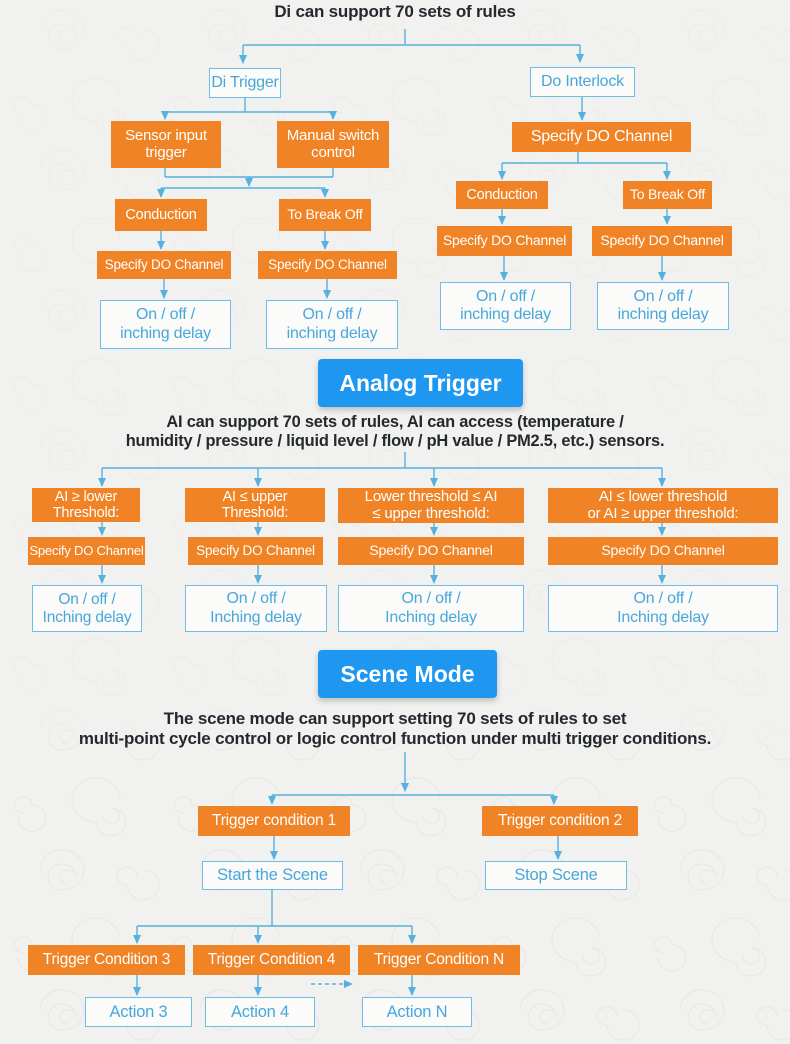 Image resolution: width=790 pixels, height=1044 pixels. What do you see at coordinates (663, 306) in the screenshot?
I see `do-on-off-inching-delay-right-box: On / off / inching delay` at bounding box center [663, 306].